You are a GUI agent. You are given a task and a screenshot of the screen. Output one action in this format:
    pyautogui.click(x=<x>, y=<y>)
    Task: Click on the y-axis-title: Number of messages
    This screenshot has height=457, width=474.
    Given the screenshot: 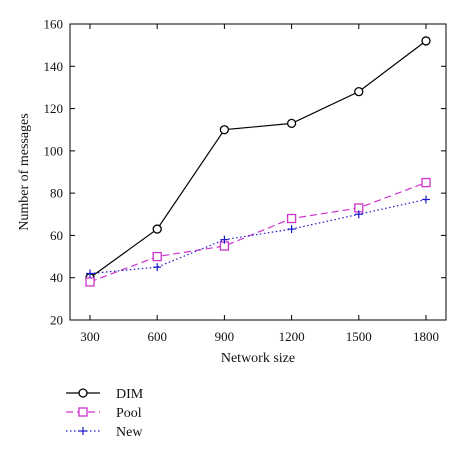 What is the action you would take?
    pyautogui.click(x=24, y=171)
    